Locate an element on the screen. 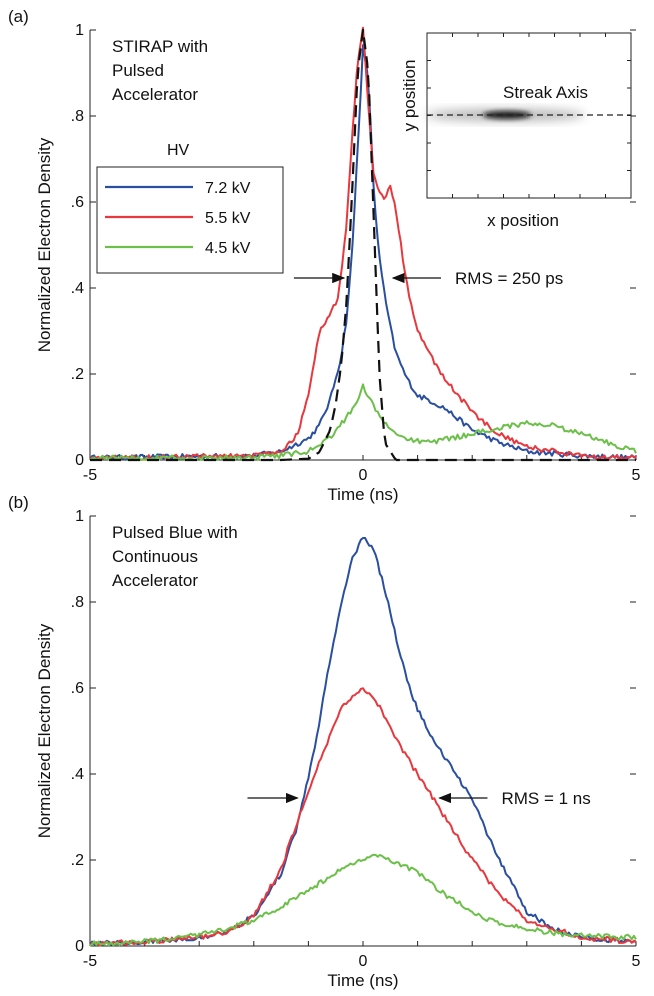 Image resolution: width=654 pixels, height=996 pixels. annotation-line: STIRAP with is located at coordinates (160, 46).